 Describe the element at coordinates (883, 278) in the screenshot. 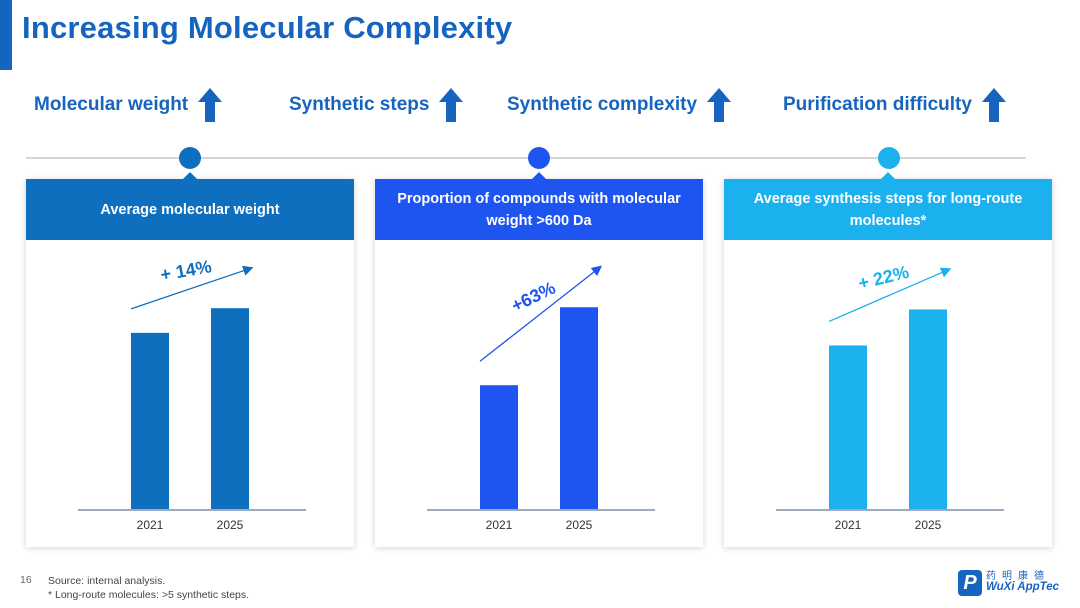

I see `growth-label: + 22%` at that location.